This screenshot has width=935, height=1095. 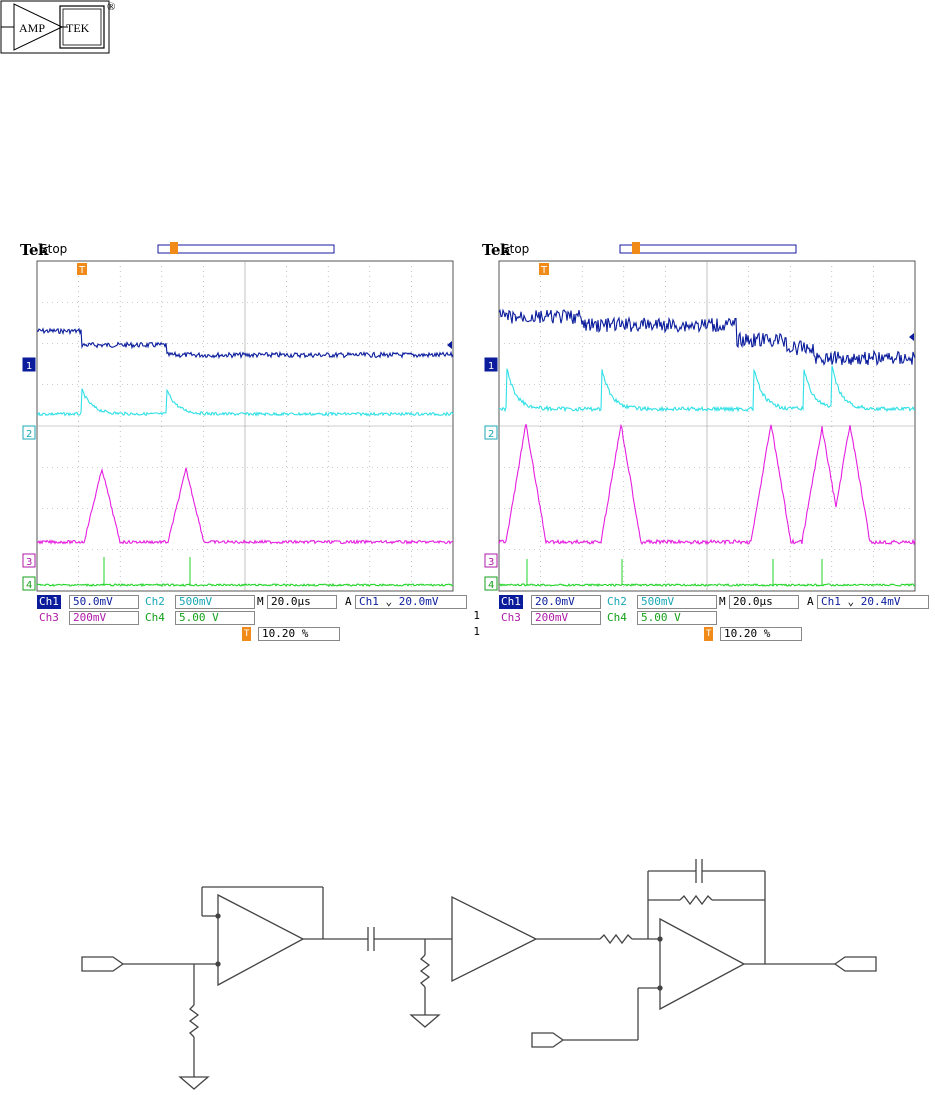 I want to click on readout-right-1: 1, so click(x=476, y=615).